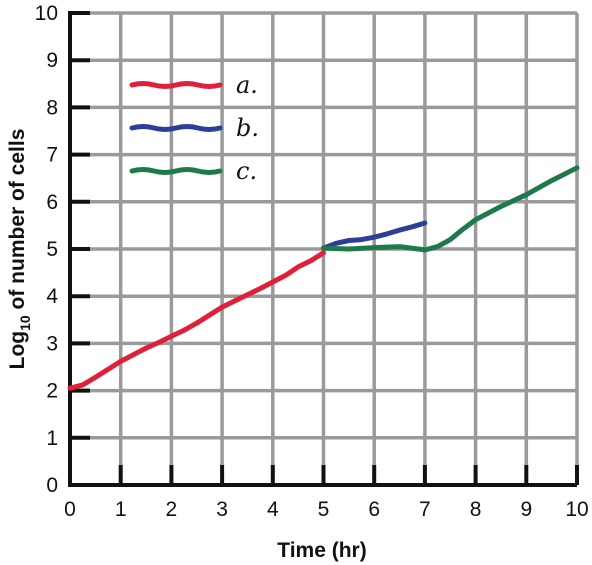  Describe the element at coordinates (52, 296) in the screenshot. I see `y-tick-label-4: 4` at that location.